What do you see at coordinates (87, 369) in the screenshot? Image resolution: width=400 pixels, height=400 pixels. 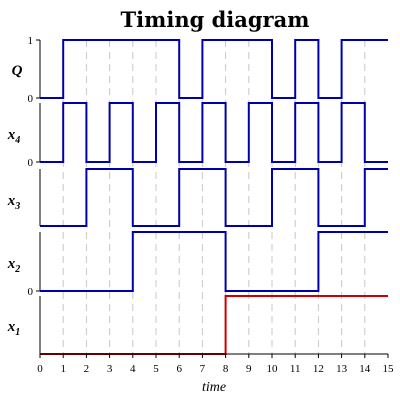 I see `x-tick-label: 2` at bounding box center [87, 369].